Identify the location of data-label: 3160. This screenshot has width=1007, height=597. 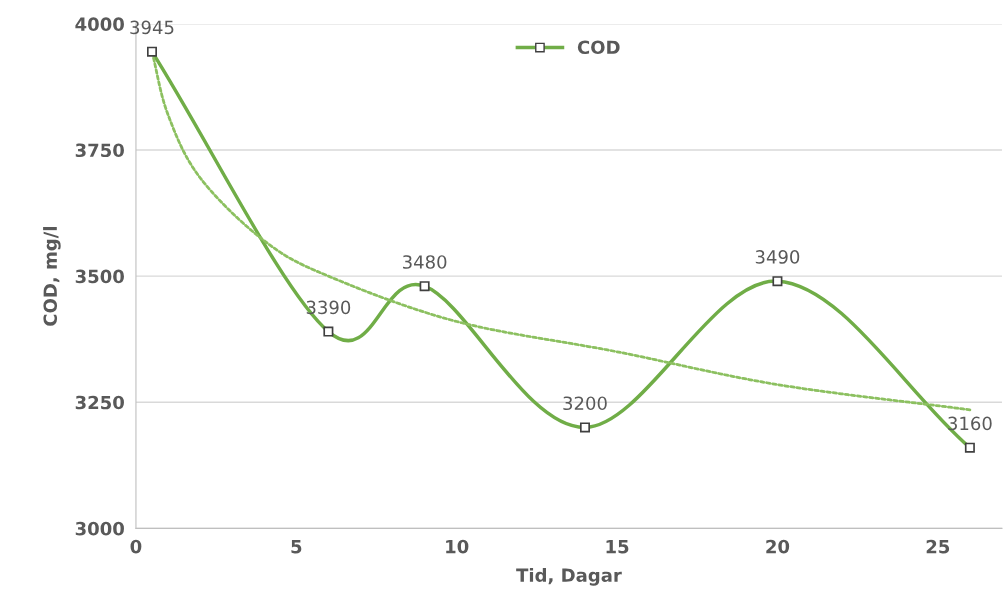
(970, 423).